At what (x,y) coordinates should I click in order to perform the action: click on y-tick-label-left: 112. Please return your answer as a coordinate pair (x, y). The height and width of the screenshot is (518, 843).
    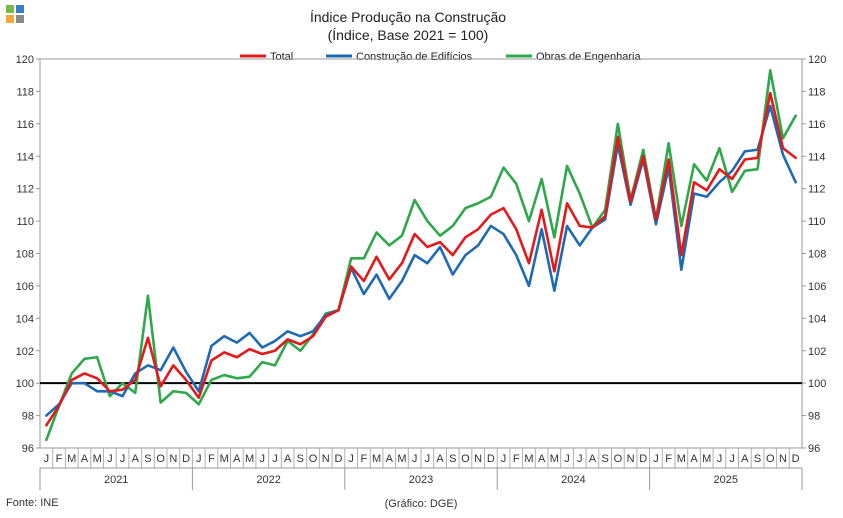
    Looking at the image, I should click on (25, 190).